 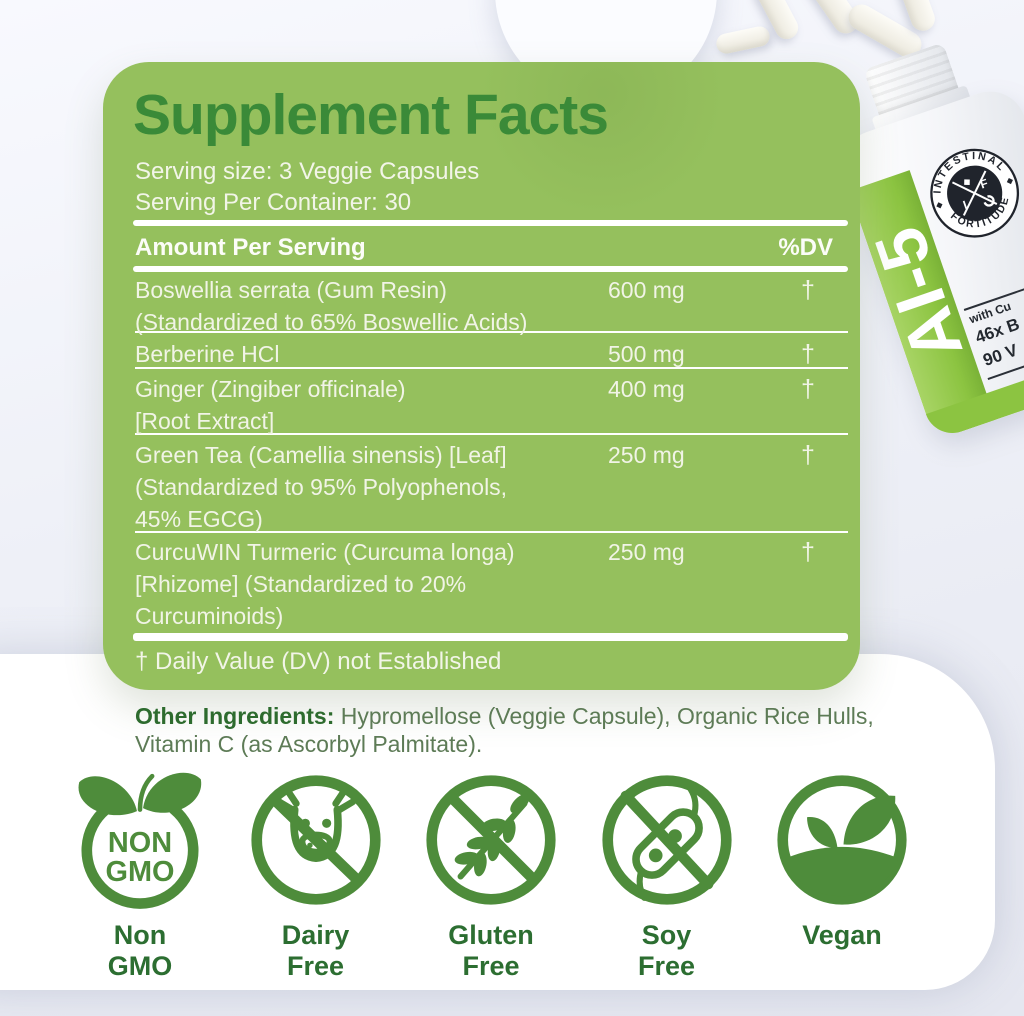 What do you see at coordinates (140, 843) in the screenshot?
I see `svg-text: NON` at bounding box center [140, 843].